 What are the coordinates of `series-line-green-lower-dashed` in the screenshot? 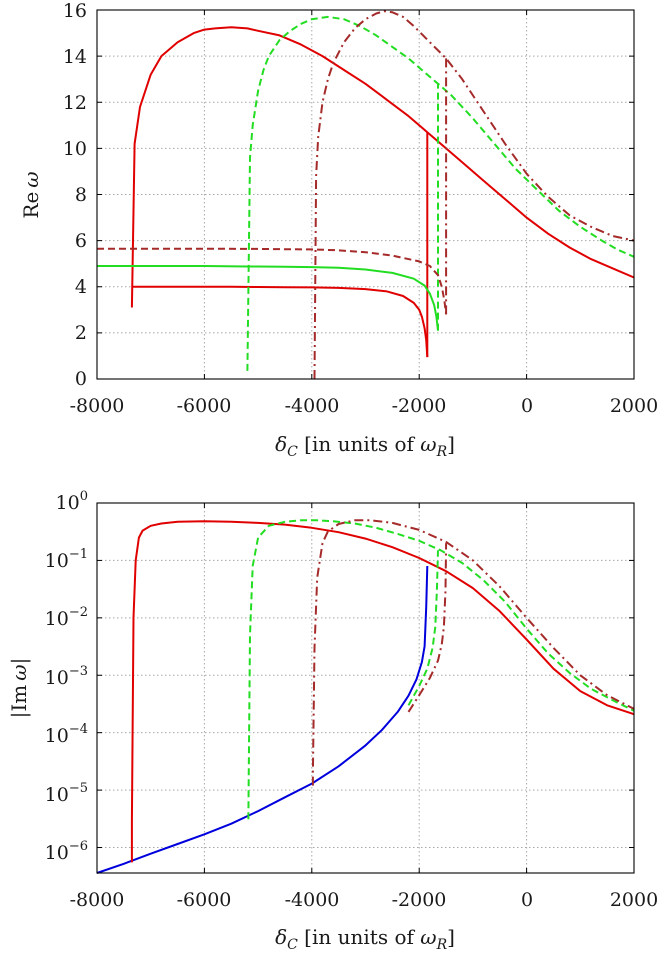 It's located at (423, 628).